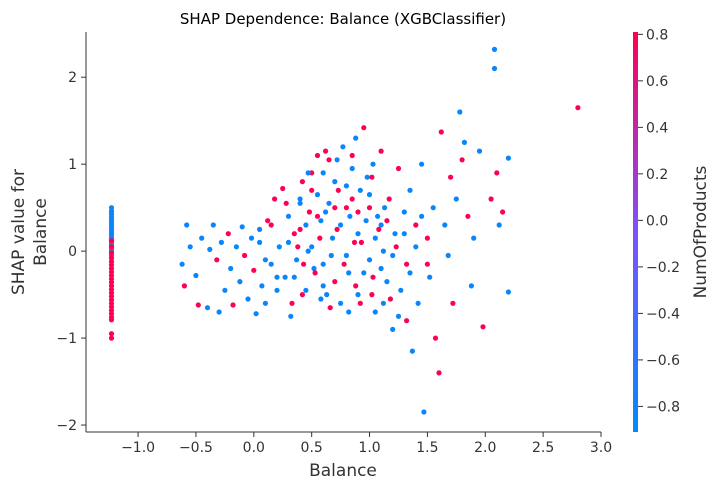 This screenshot has height=490, width=718. I want to click on colorbar-tick-label: −0.8, so click(663, 407).